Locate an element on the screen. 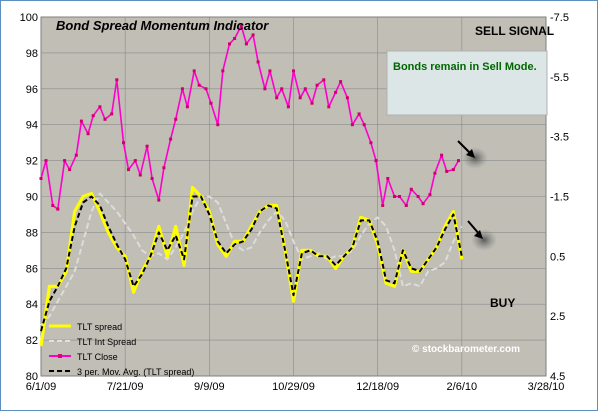 This screenshot has width=598, height=411. left-axis-ticks: 80 82 84 86 88 90 92 94 96 98 100 is located at coordinates (29, 197).